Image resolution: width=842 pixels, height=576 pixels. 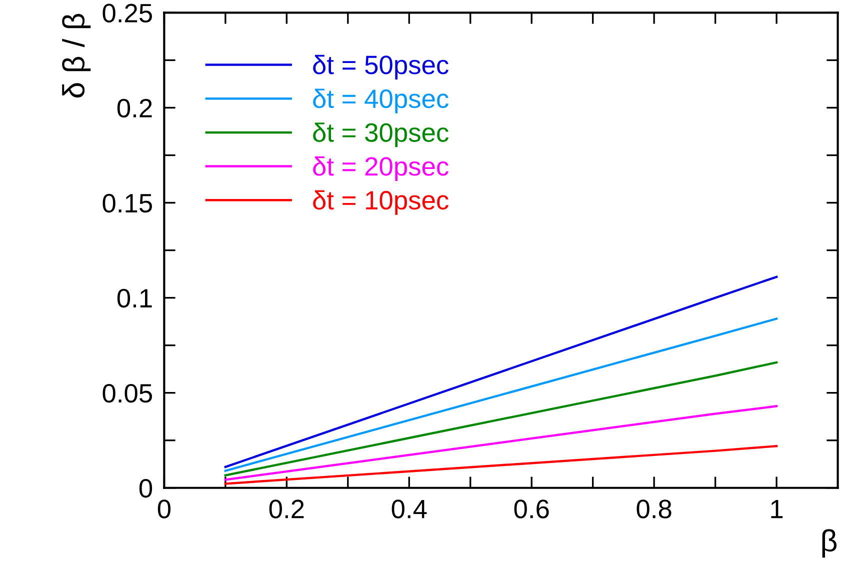 What do you see at coordinates (286, 509) in the screenshot?
I see `x-tick-label: 0.2` at bounding box center [286, 509].